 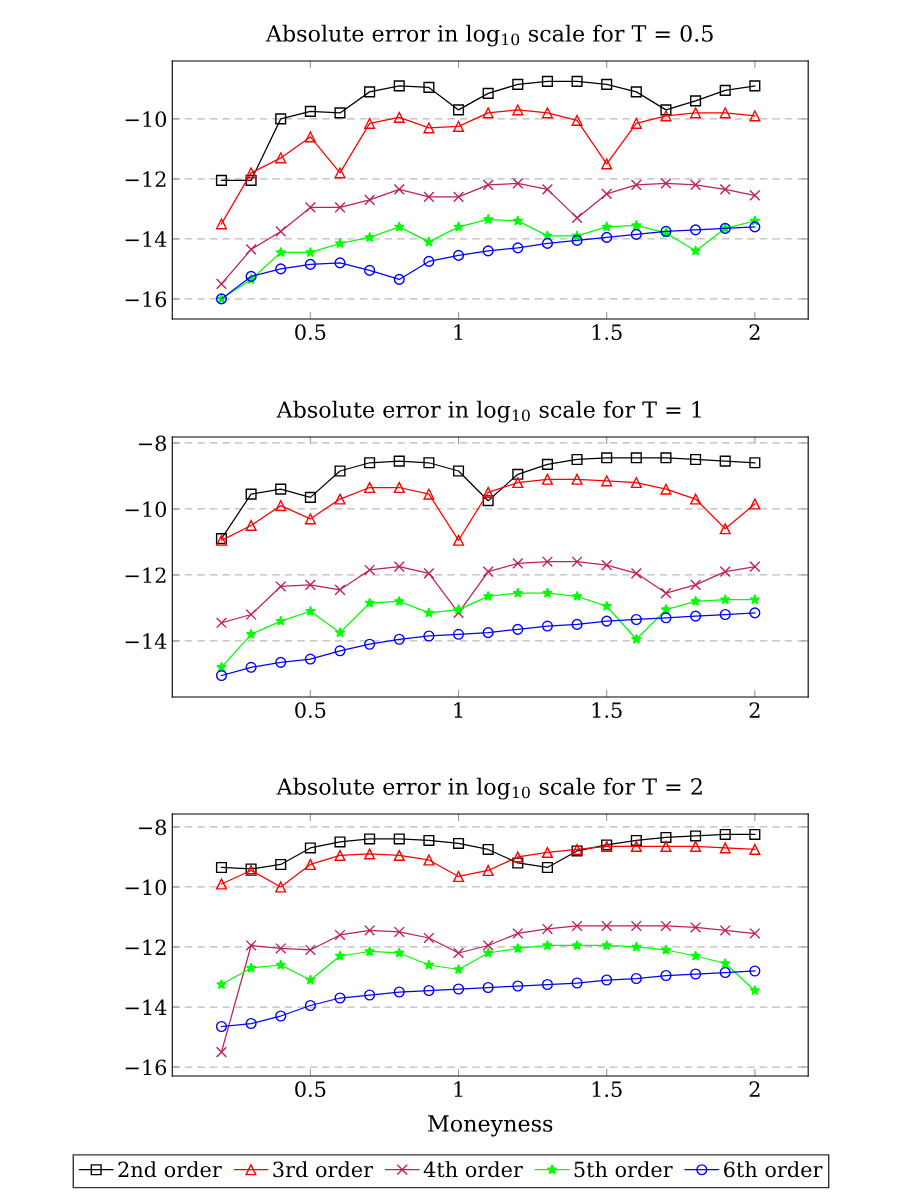 What do you see at coordinates (146, 1067) in the screenshot?
I see `y-tick-label: −16` at bounding box center [146, 1067].